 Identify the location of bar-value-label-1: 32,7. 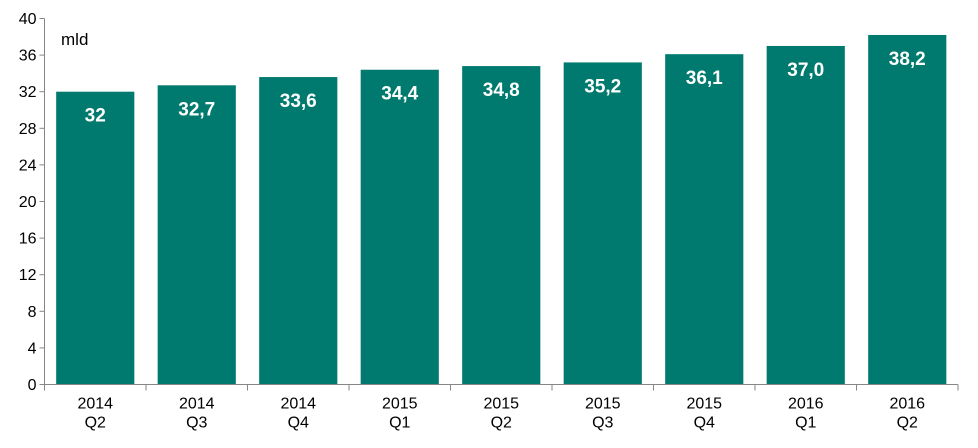
(196, 109).